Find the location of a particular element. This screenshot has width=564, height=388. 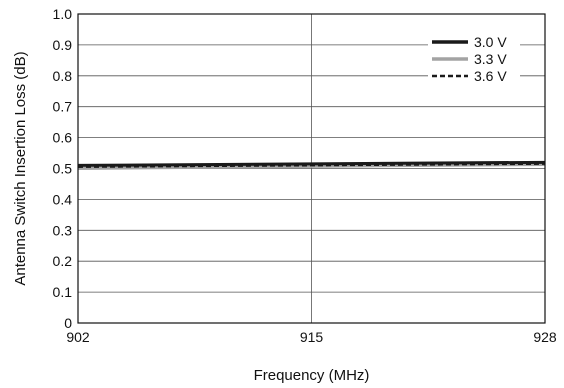

y-tick-label: 0.9 is located at coordinates (63, 45).